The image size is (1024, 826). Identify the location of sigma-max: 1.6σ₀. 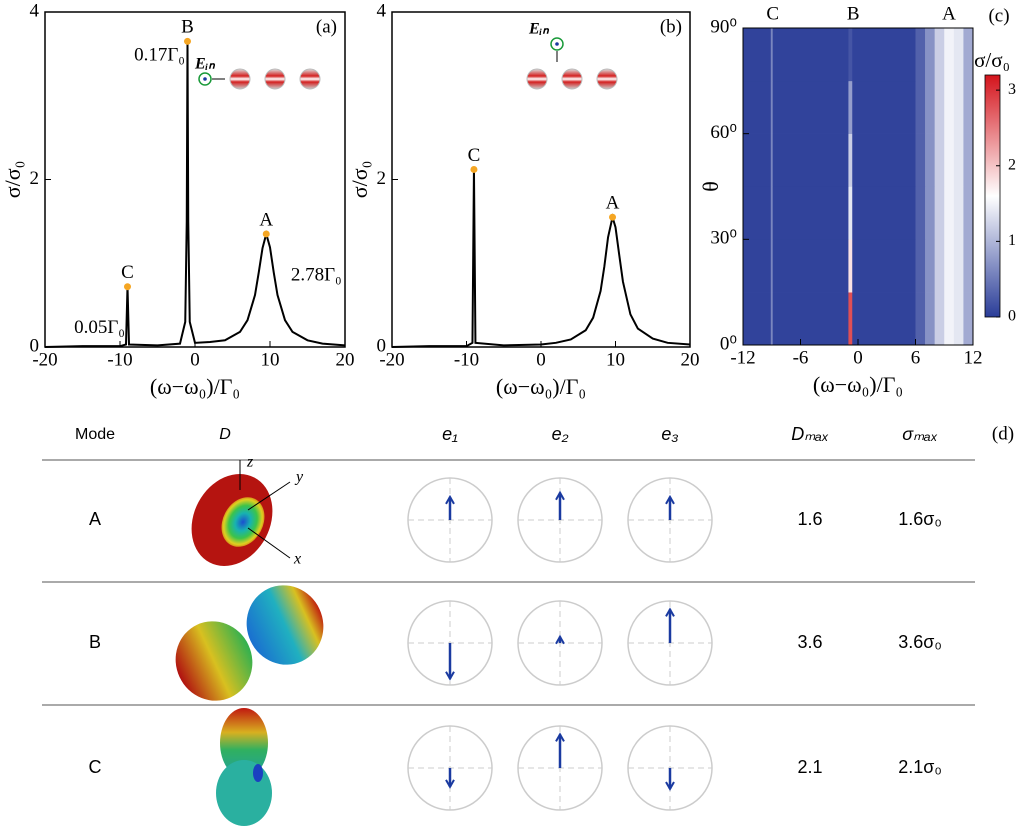
(920, 519).